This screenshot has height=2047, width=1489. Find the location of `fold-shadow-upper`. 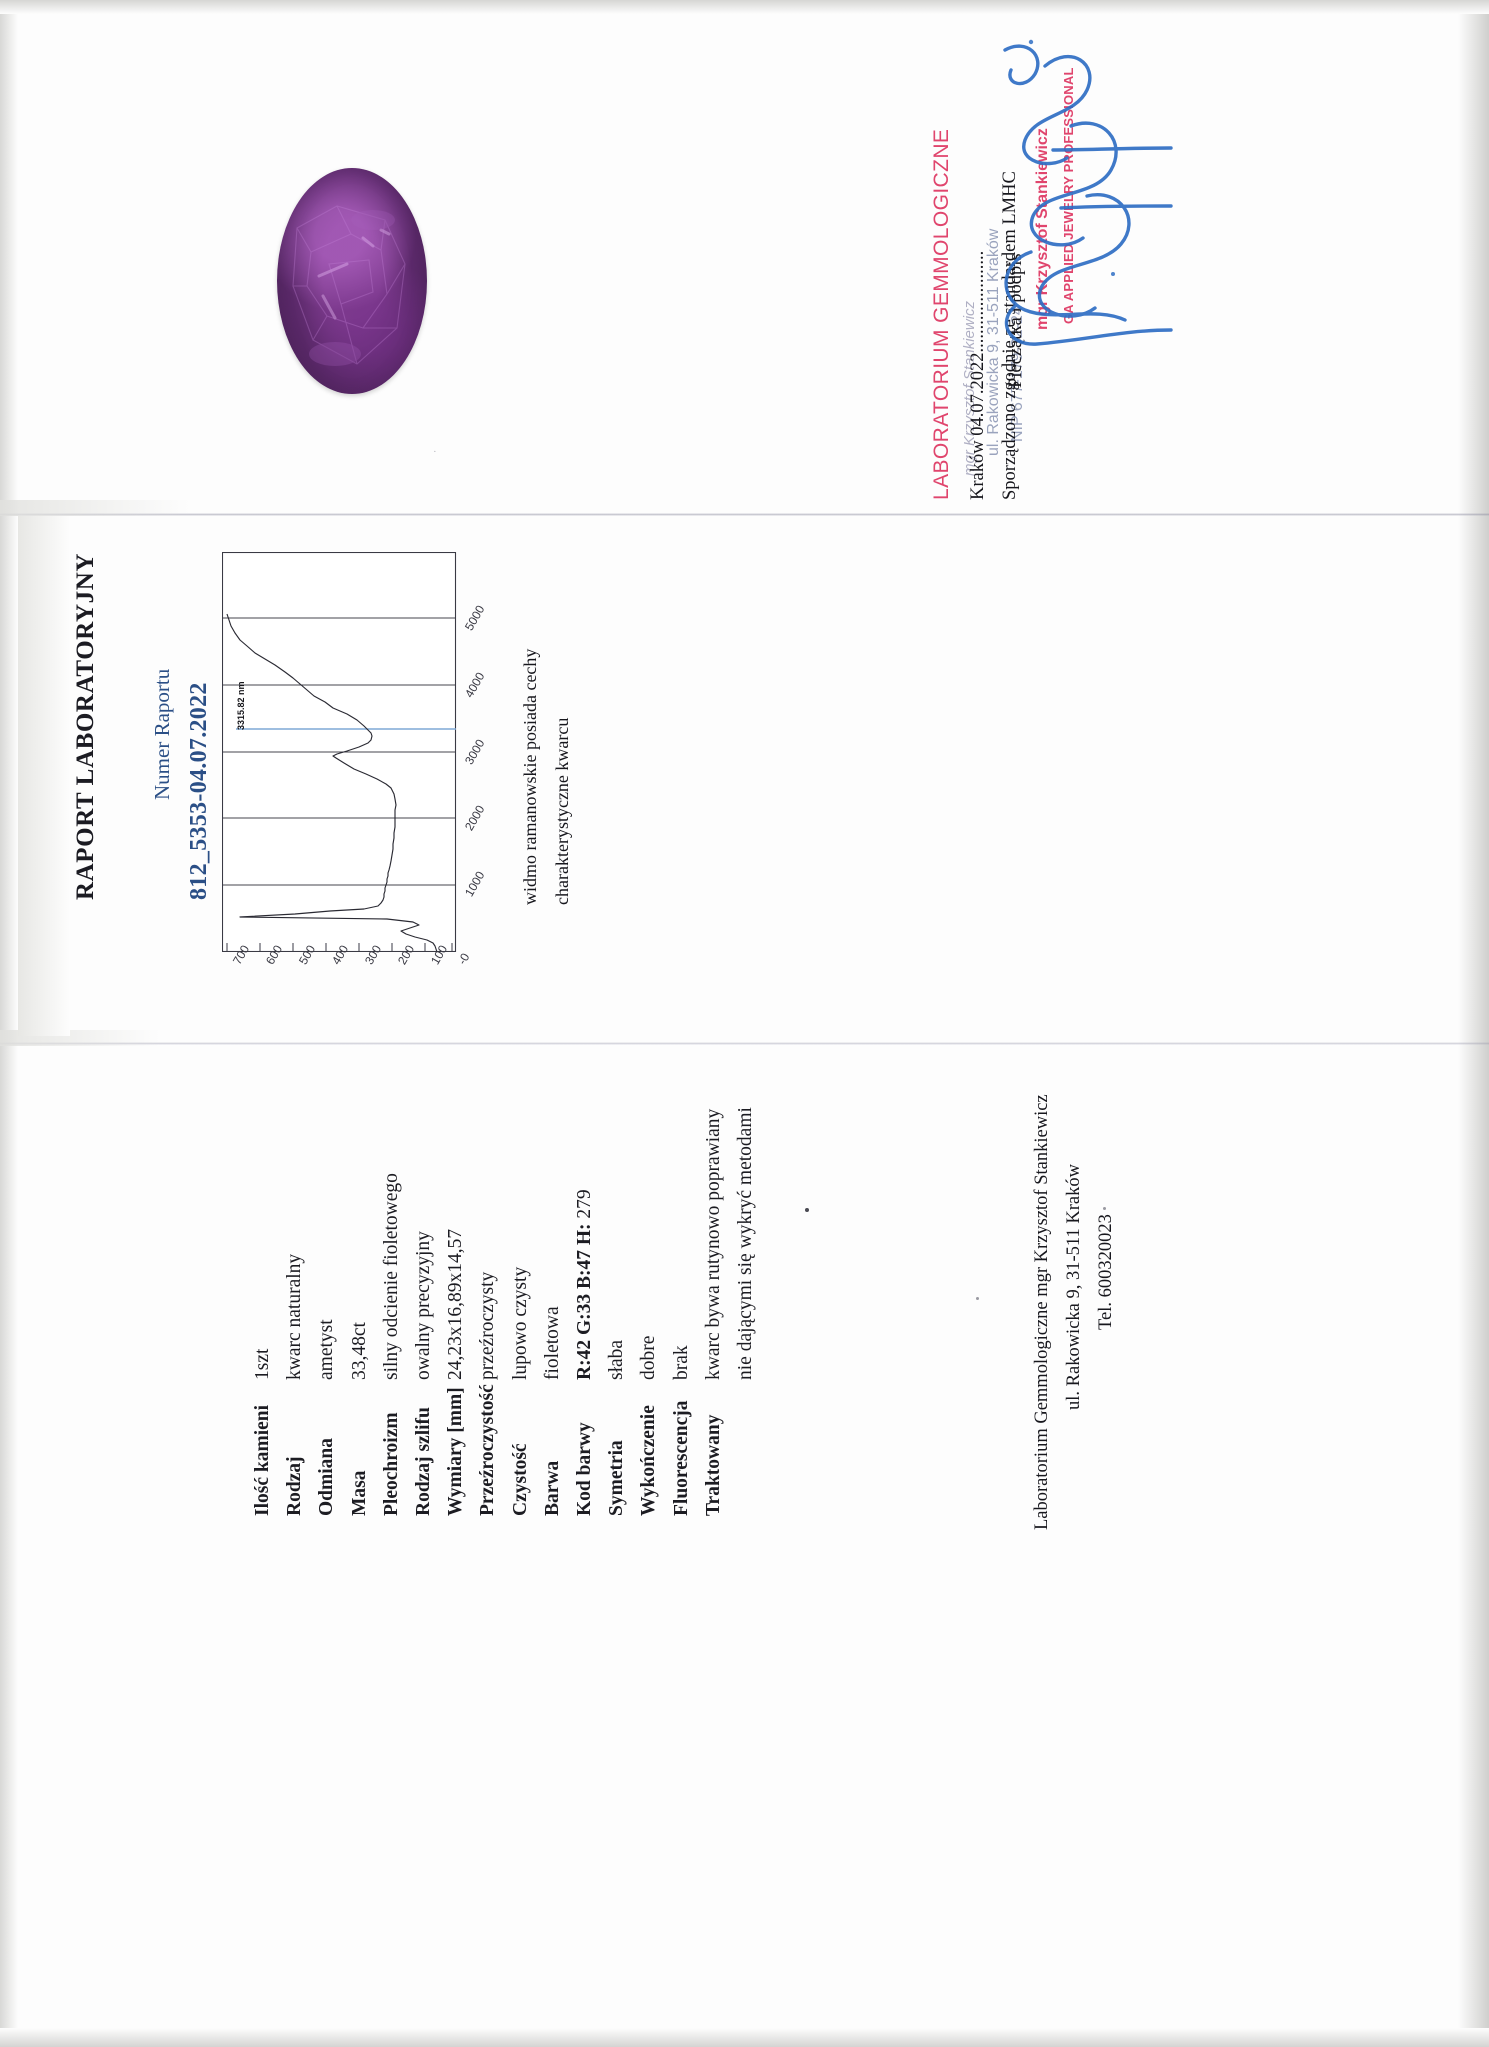

fold-shadow-upper is located at coordinates (95, 508).